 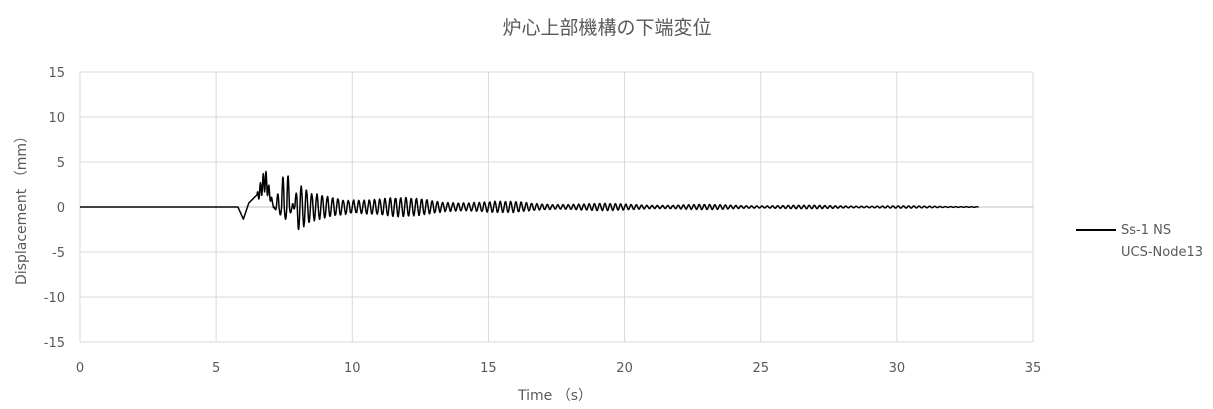 I want to click on legend-label-line-1: Ss-1 NS, so click(x=1146, y=230).